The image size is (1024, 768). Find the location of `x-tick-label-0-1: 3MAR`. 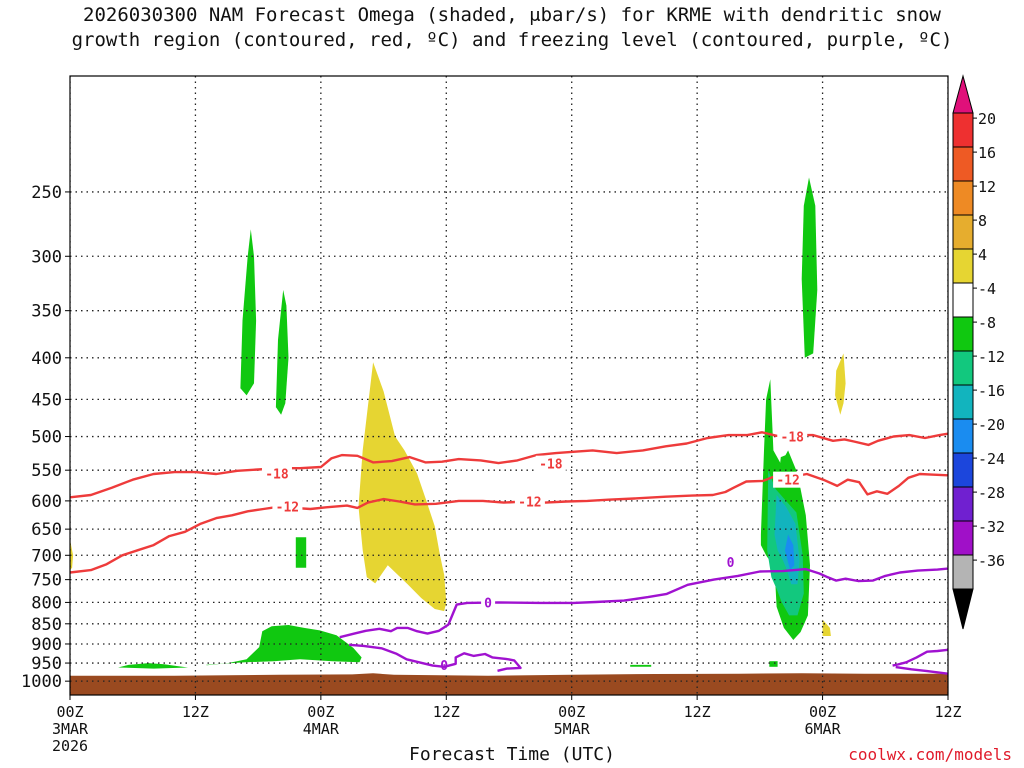

x-tick-label-0-1: 3MAR is located at coordinates (70, 729).